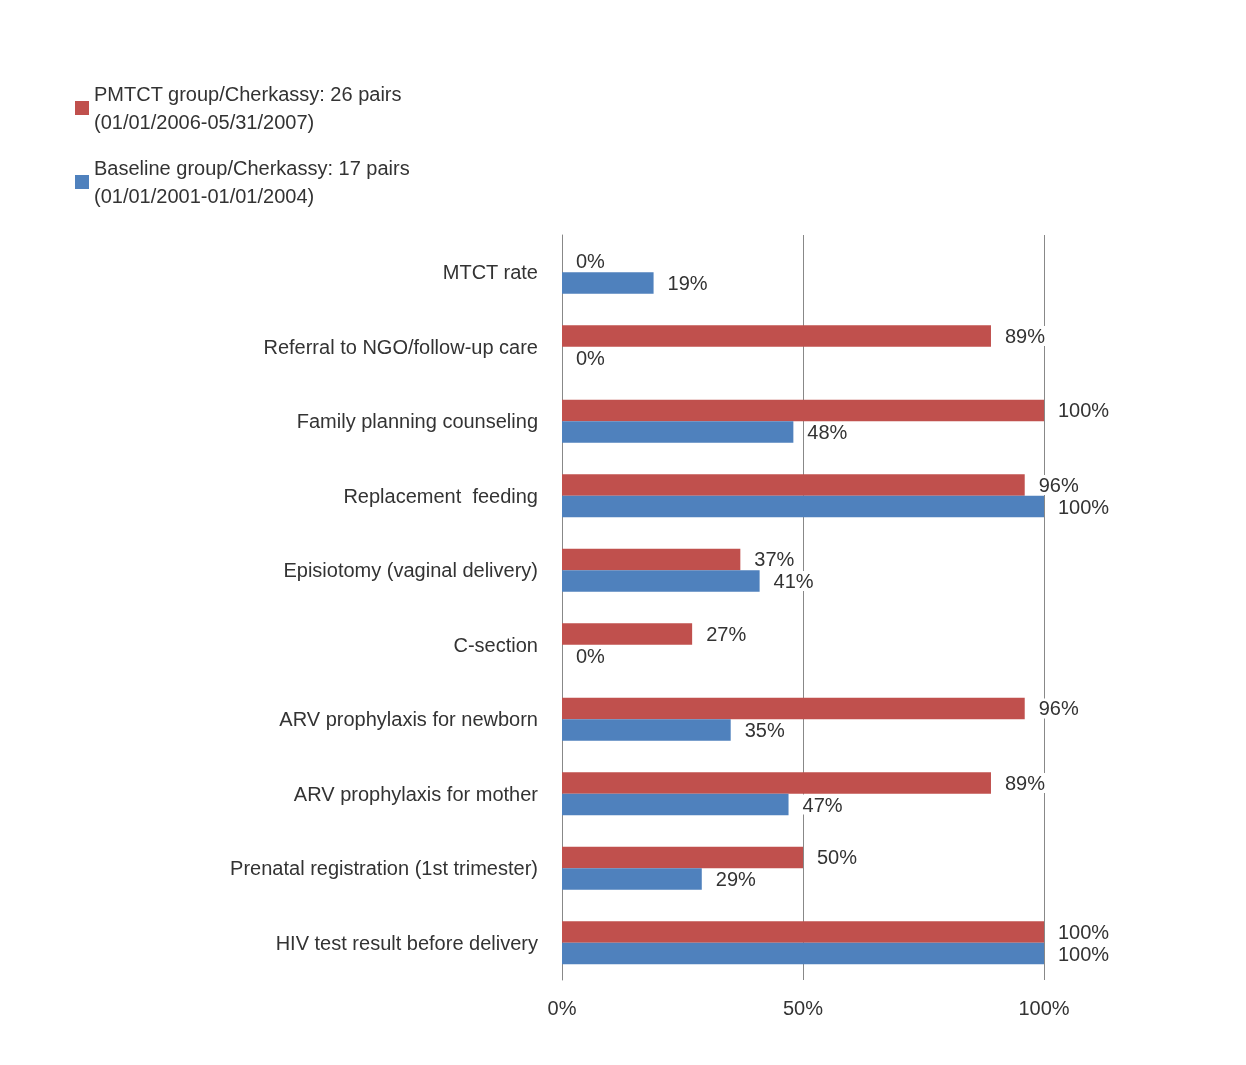 The width and height of the screenshot is (1246, 1065). I want to click on y-tick-label: Episiotomy (vaginal delivery), so click(410, 570).